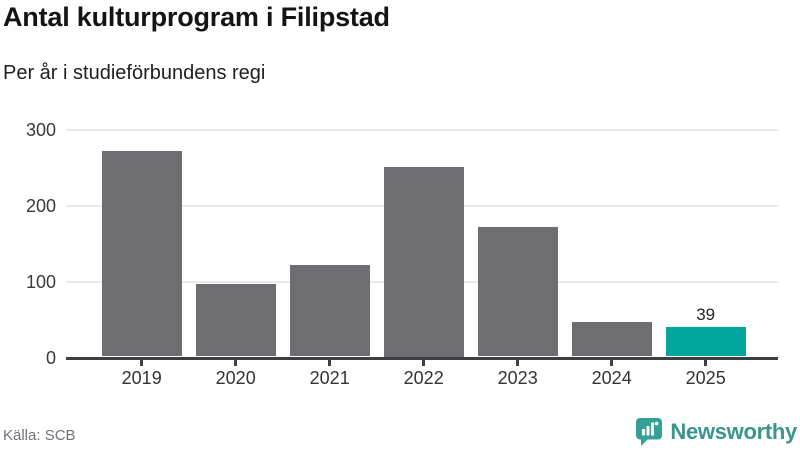  What do you see at coordinates (39, 435) in the screenshot?
I see `source-note: Källa: SCB` at bounding box center [39, 435].